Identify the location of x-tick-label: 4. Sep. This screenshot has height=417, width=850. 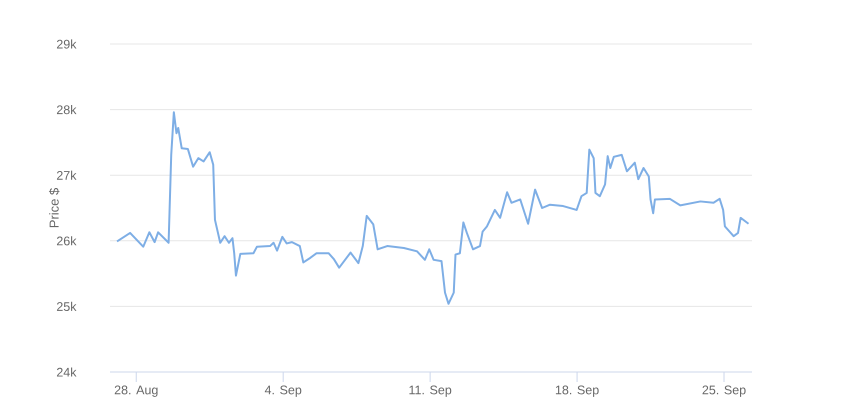
(283, 391).